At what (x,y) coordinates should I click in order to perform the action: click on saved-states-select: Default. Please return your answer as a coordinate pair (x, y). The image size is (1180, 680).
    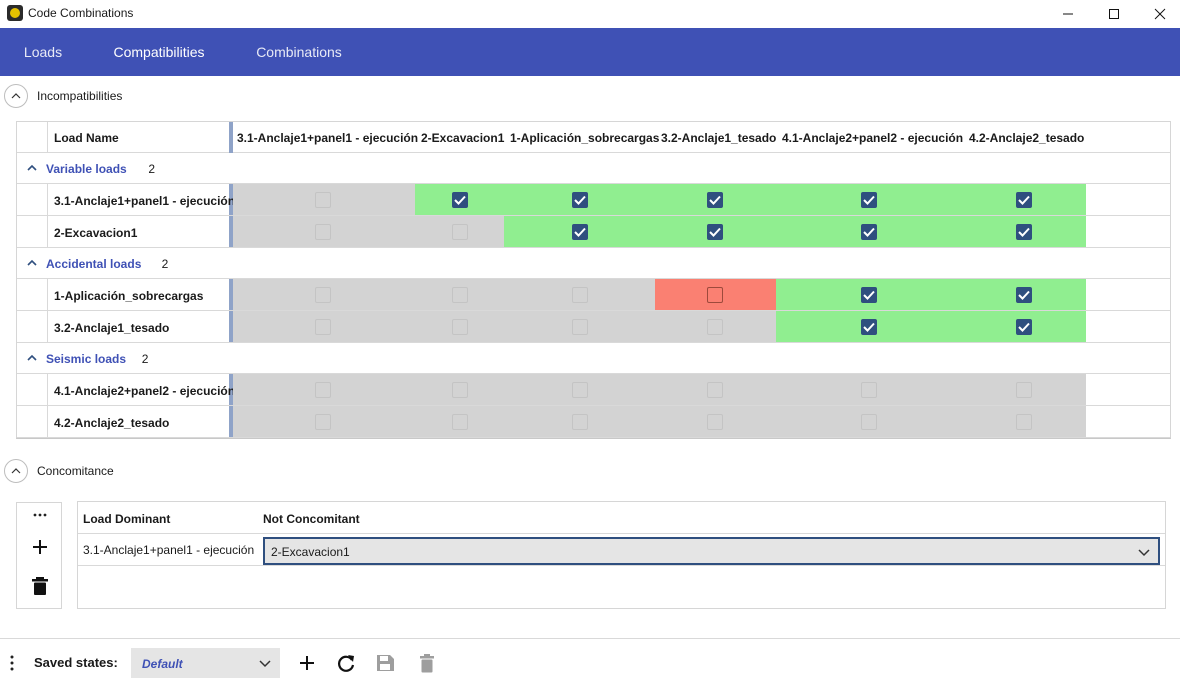
    Looking at the image, I should click on (205, 663).